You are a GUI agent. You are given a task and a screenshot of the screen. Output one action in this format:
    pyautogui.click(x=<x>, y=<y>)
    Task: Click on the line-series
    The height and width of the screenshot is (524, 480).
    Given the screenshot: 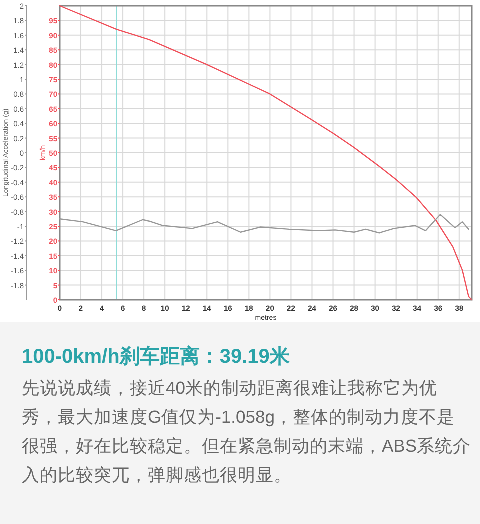 What is the action you would take?
    pyautogui.click(x=264, y=224)
    